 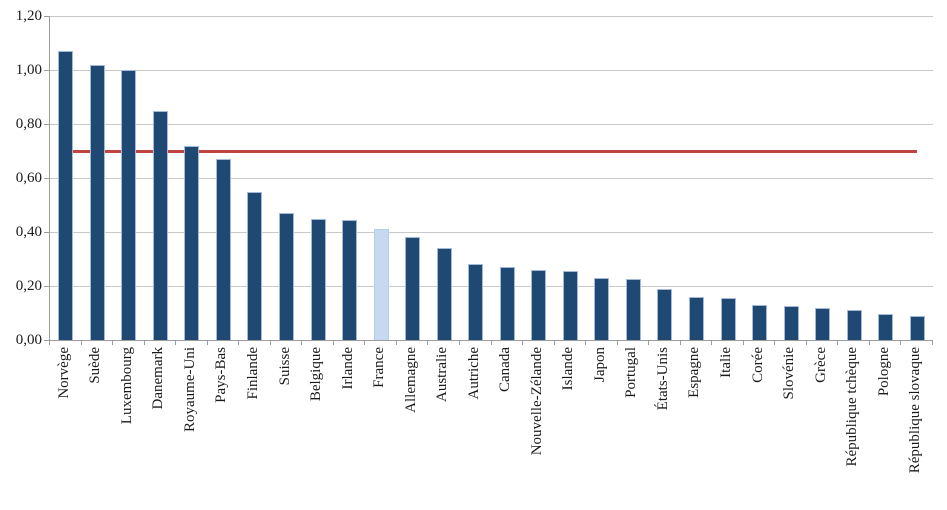 I want to click on category-label: Autriche, so click(x=473, y=373).